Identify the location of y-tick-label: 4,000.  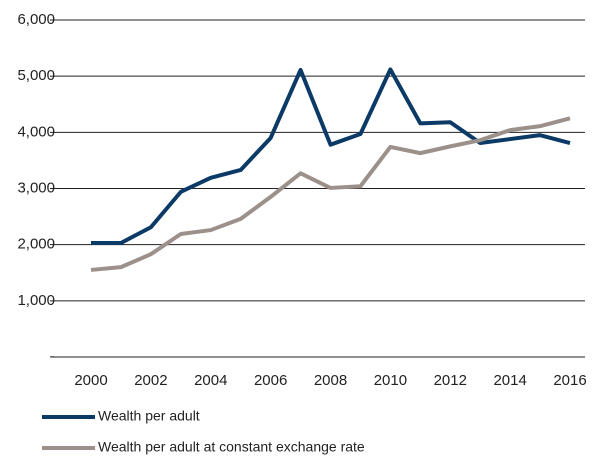
(36, 131).